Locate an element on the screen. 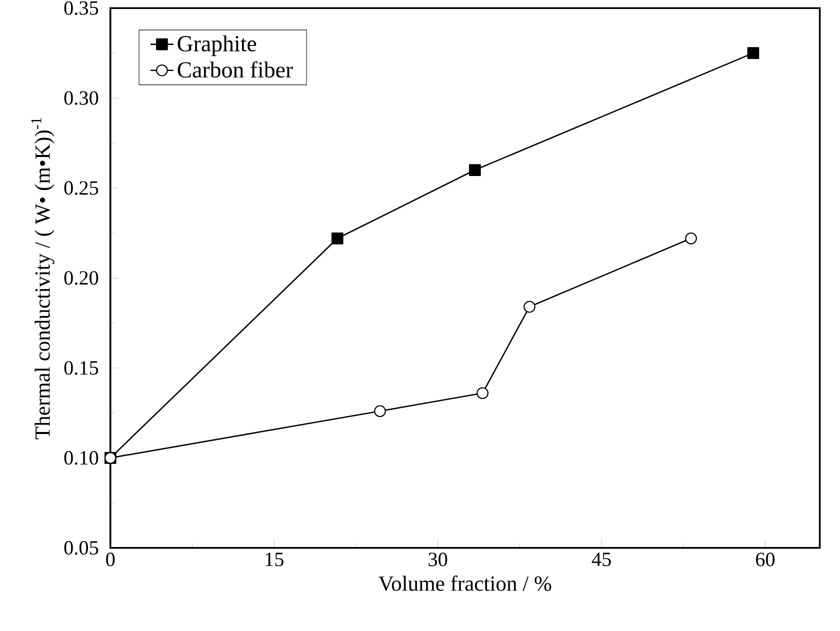 Image resolution: width=840 pixels, height=631 pixels. x-axis-title: Volume fraction / % is located at coordinates (465, 583).